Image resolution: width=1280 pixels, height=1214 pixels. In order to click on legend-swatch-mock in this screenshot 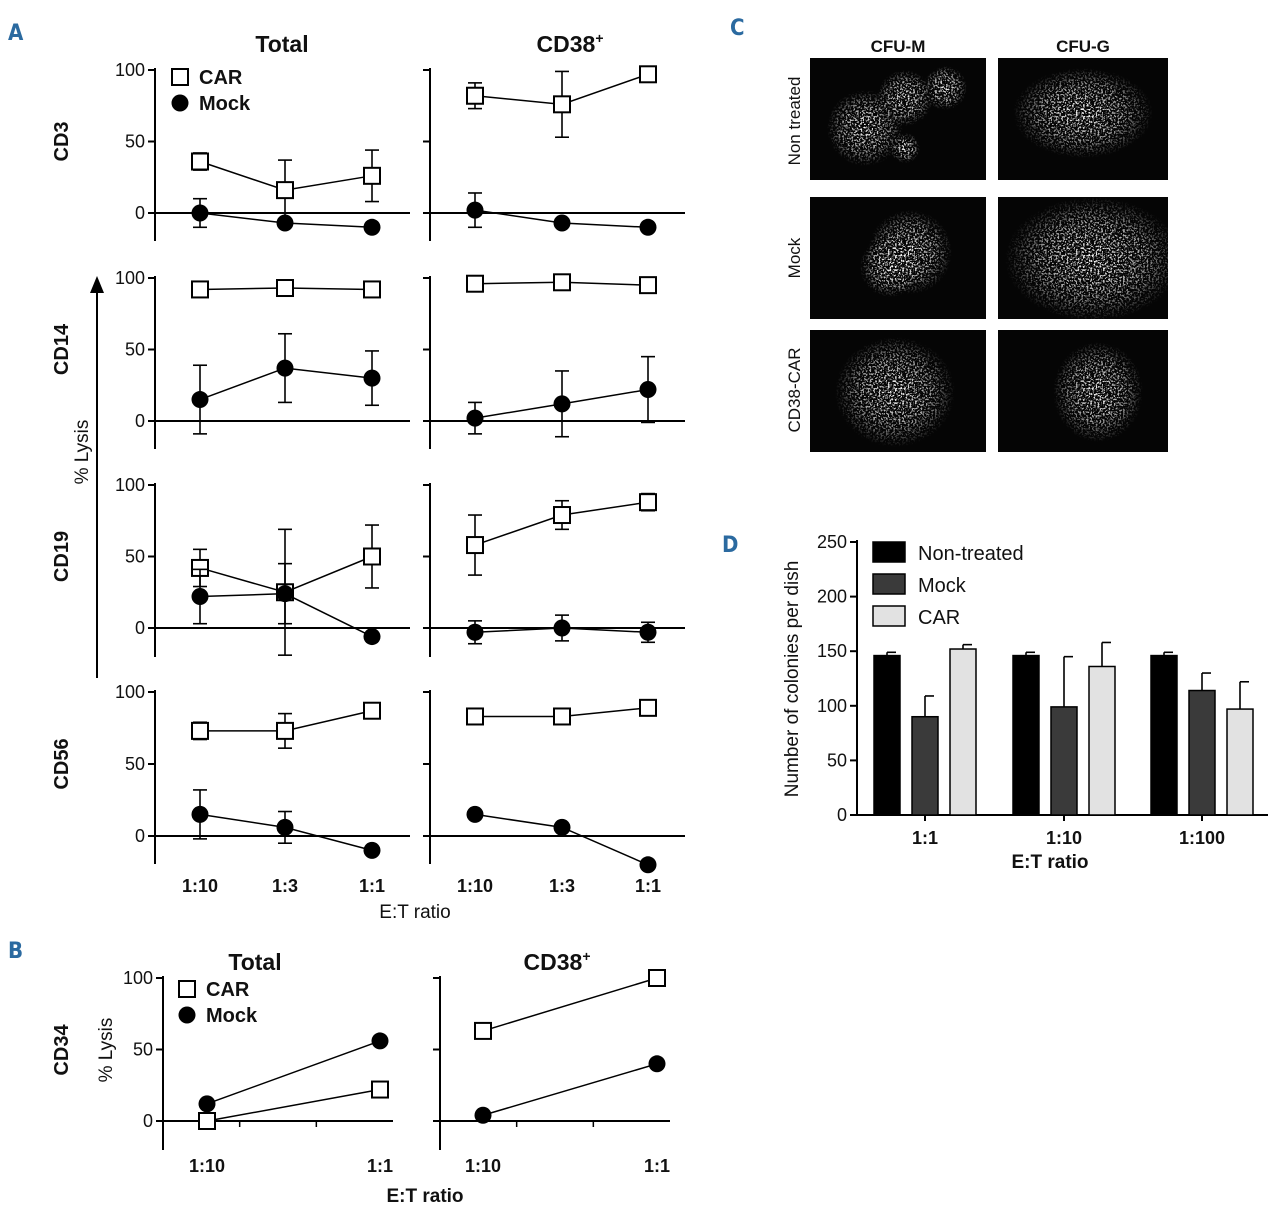, I will do `click(889, 584)`.